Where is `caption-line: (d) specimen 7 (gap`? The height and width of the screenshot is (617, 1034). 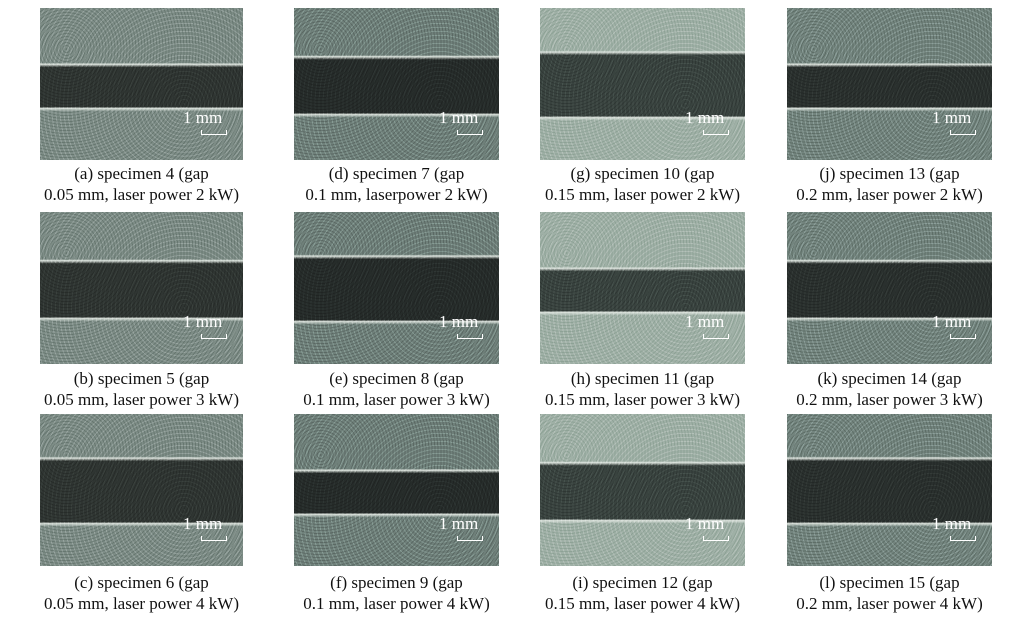
caption-line: (d) specimen 7 (gap is located at coordinates (396, 173).